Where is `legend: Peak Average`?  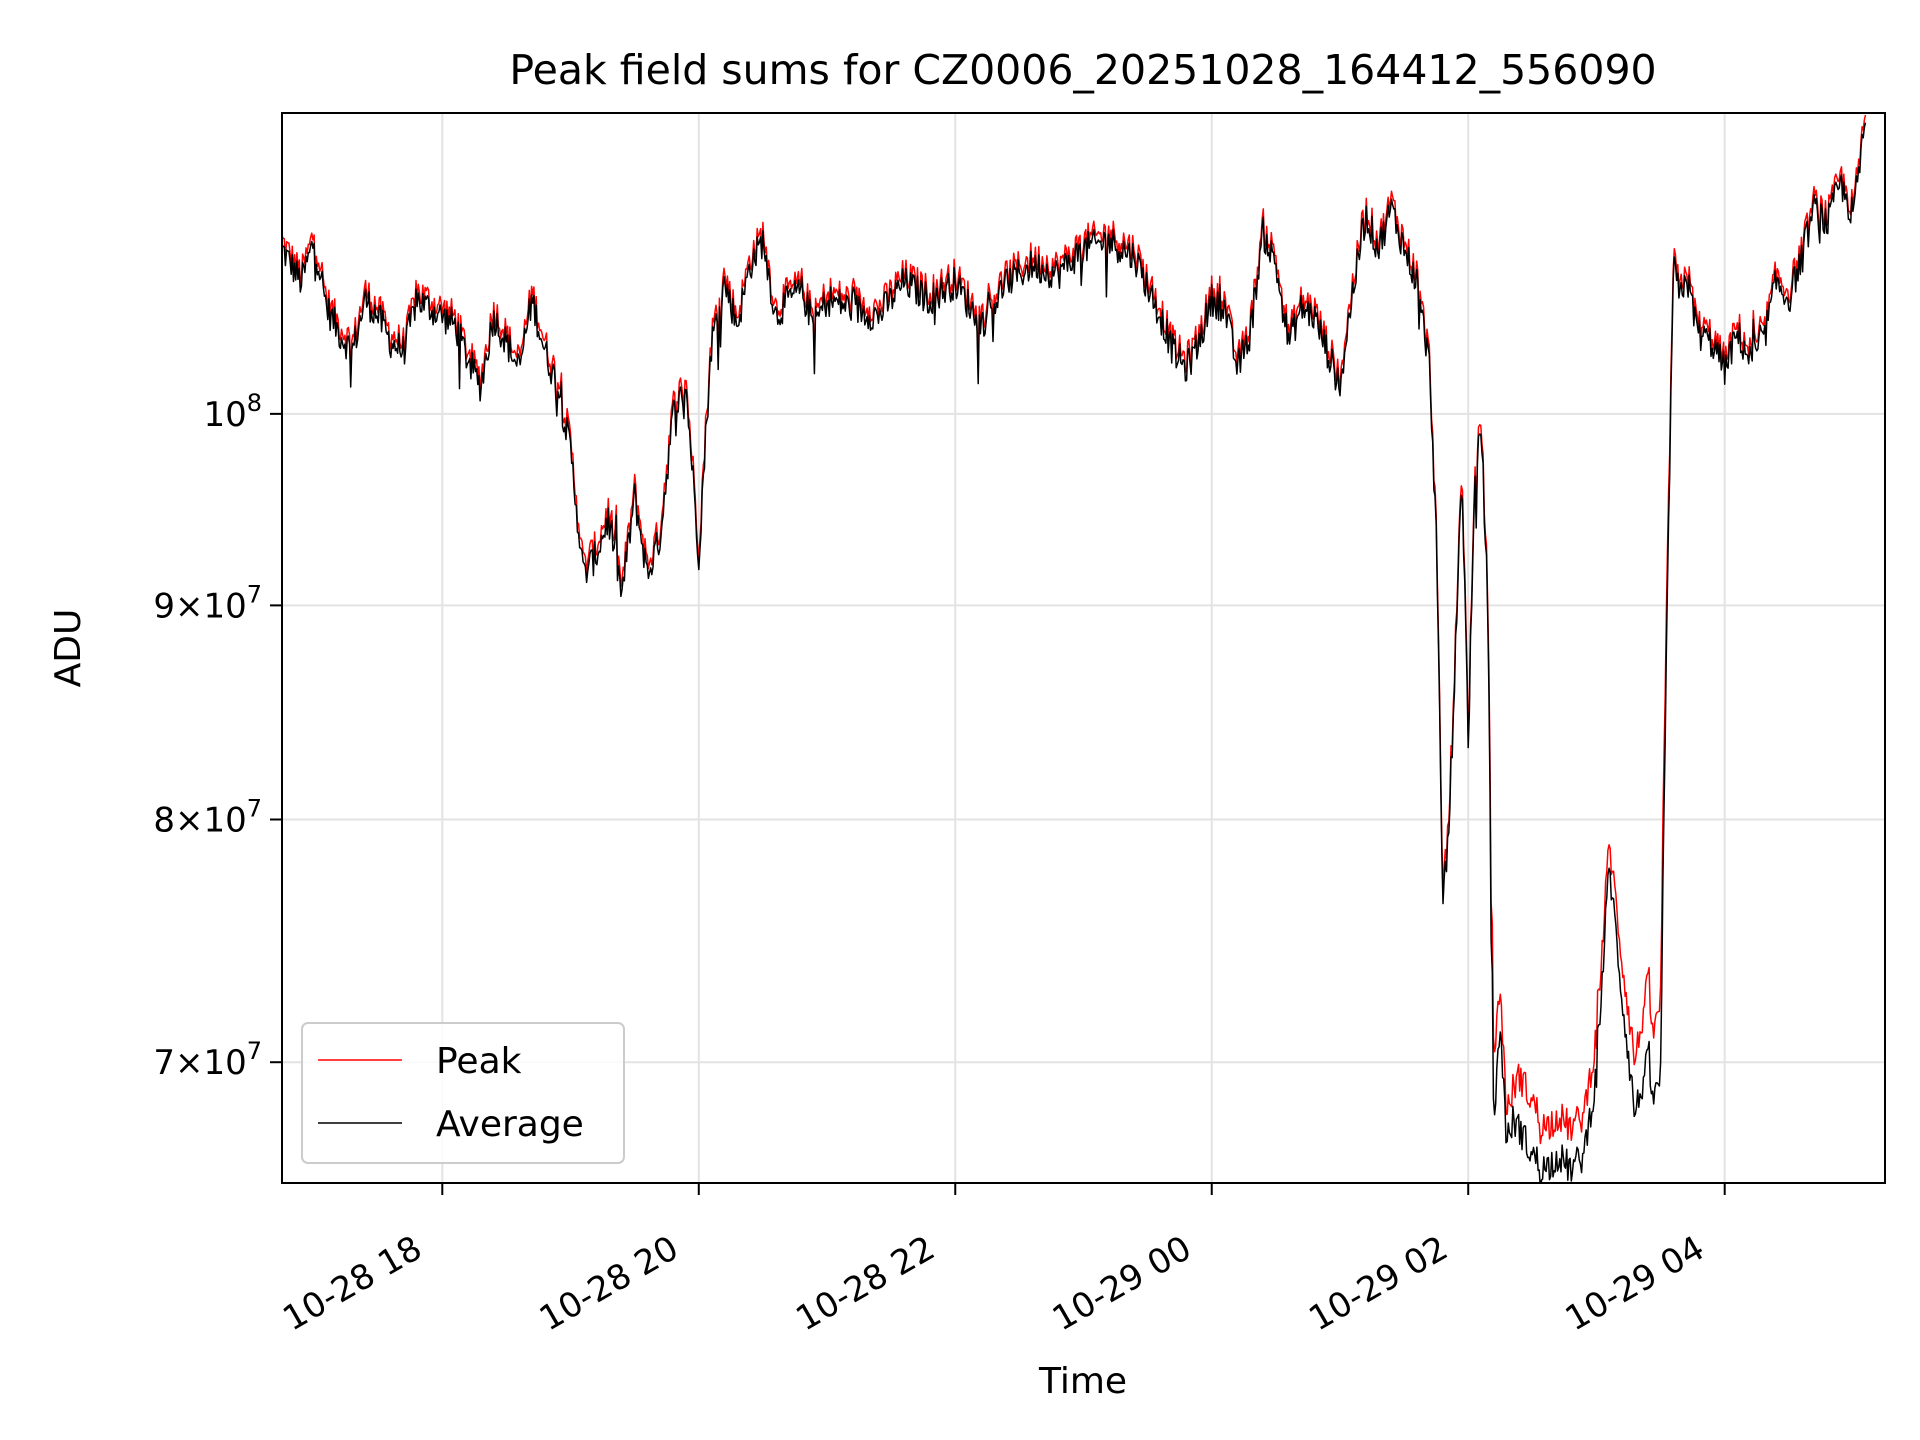
legend: Peak Average is located at coordinates (463, 1093).